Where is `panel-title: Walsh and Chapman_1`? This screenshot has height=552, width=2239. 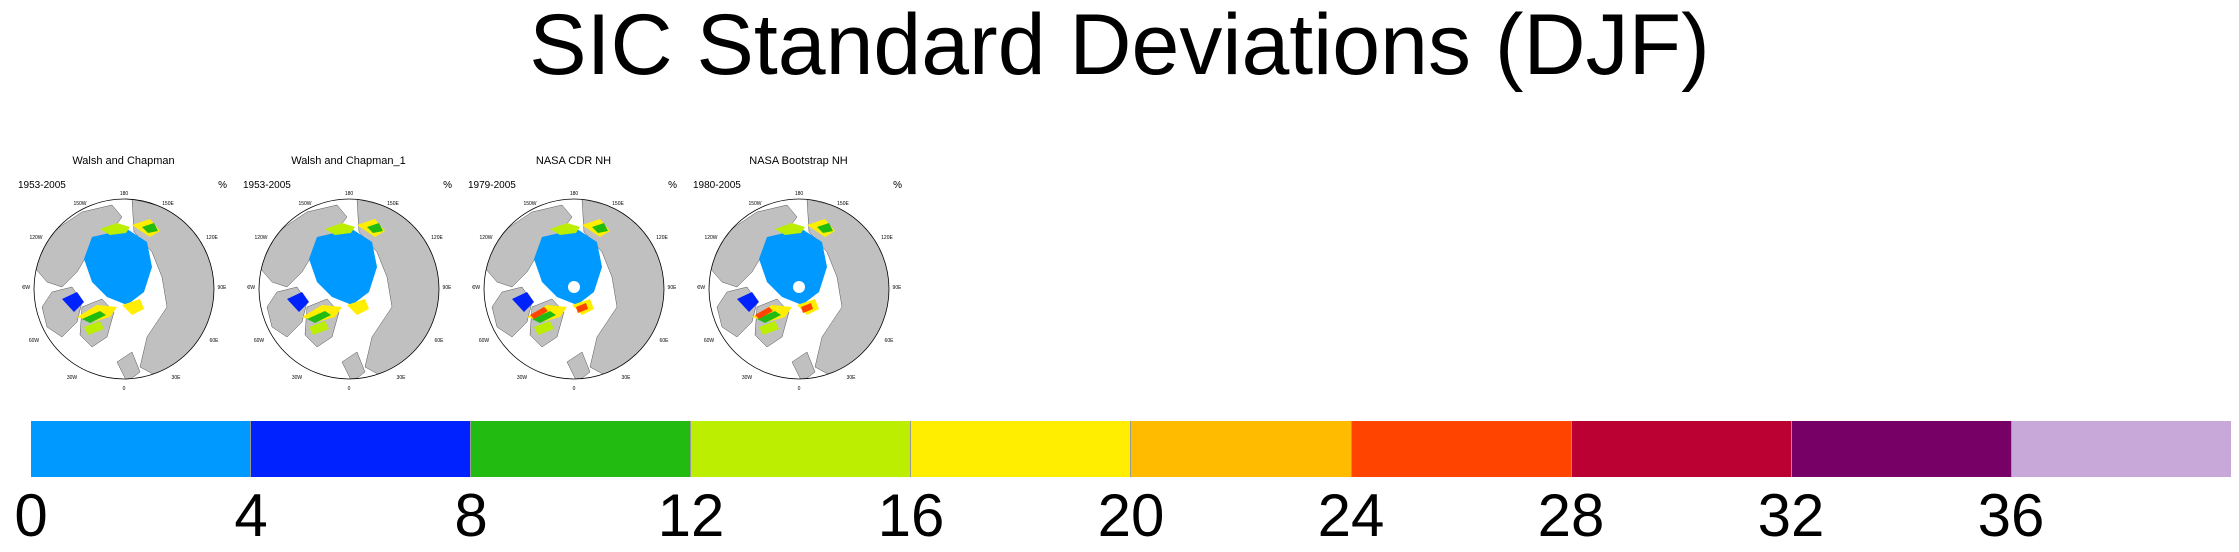
panel-title: Walsh and Chapman_1 is located at coordinates (348, 161).